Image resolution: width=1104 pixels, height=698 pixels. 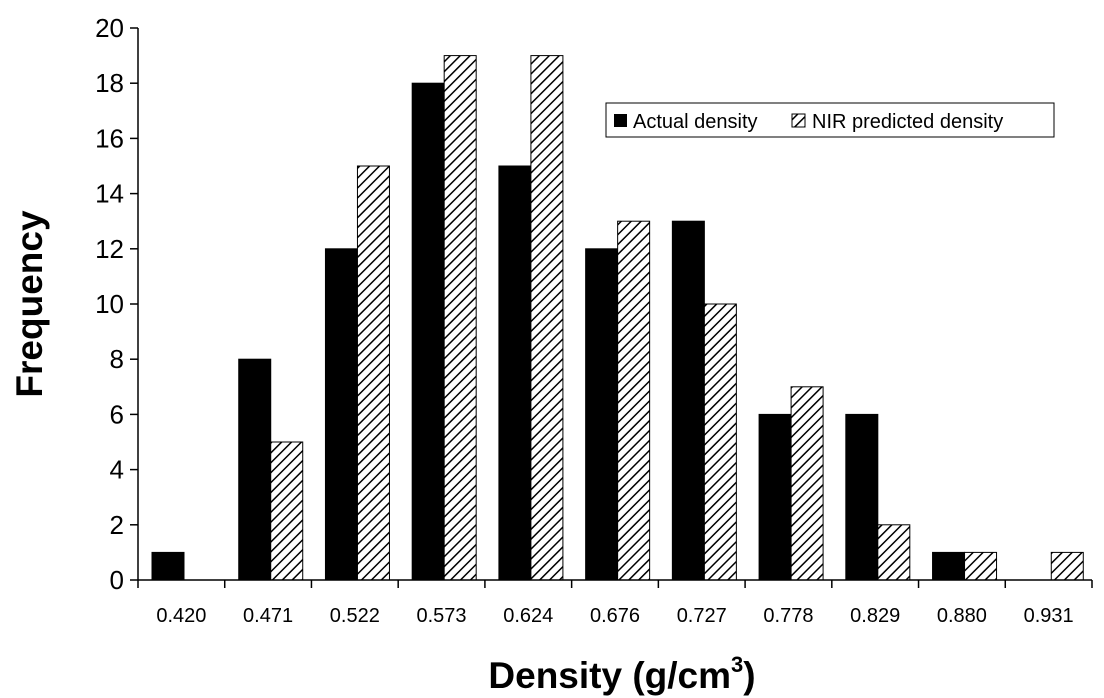 What do you see at coordinates (798, 120) in the screenshot?
I see `legend-swatch-nir` at bounding box center [798, 120].